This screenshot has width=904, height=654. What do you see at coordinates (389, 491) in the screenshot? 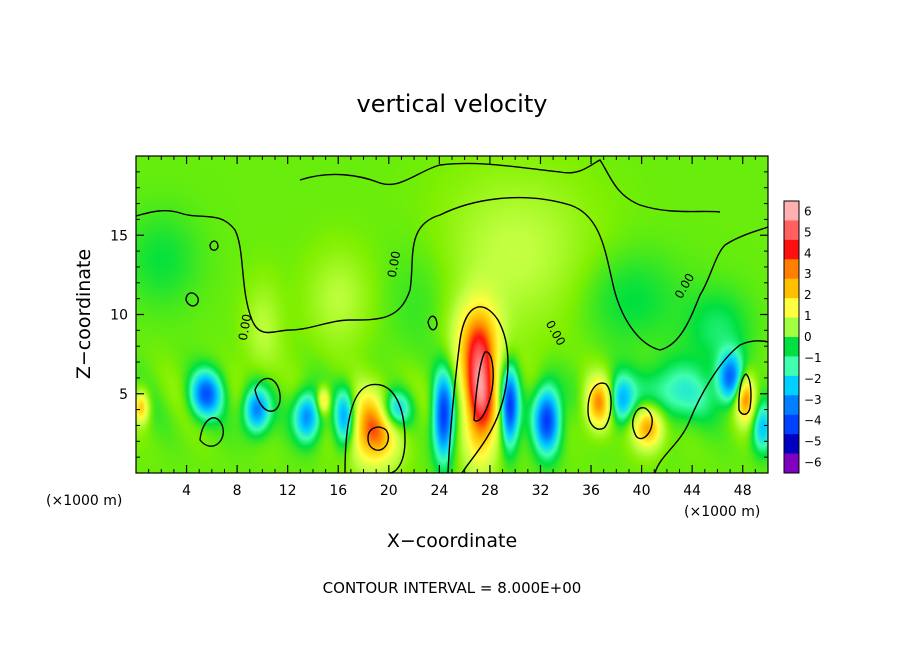
I see `x-tick-label: 20` at bounding box center [389, 491].